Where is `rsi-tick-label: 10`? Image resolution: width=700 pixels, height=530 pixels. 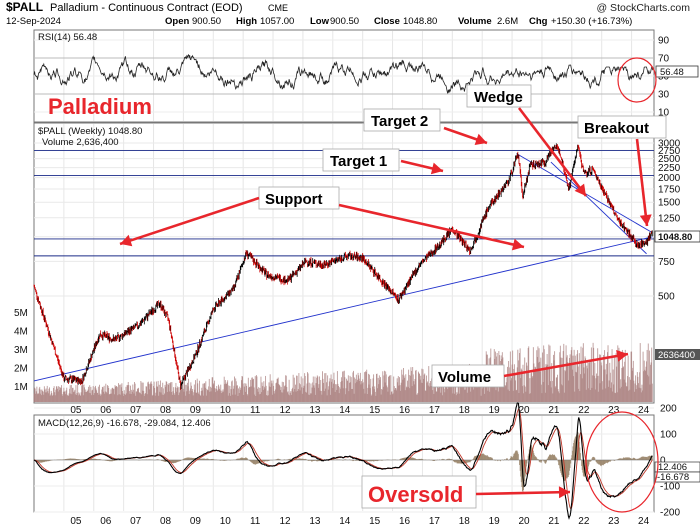
rsi-tick-label: 10 is located at coordinates (664, 113).